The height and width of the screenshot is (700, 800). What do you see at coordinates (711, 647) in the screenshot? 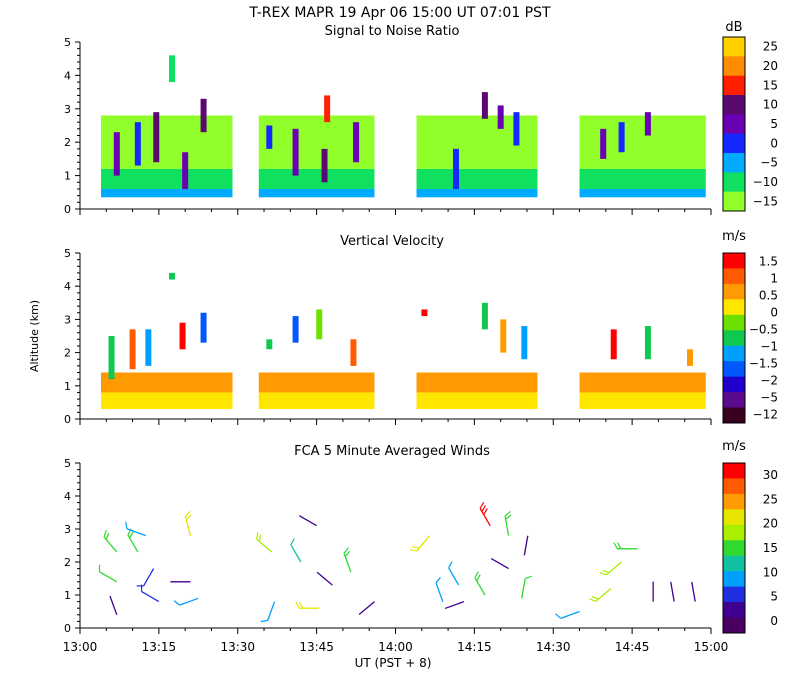
I see `x-tick-label: 15:00` at bounding box center [711, 647].